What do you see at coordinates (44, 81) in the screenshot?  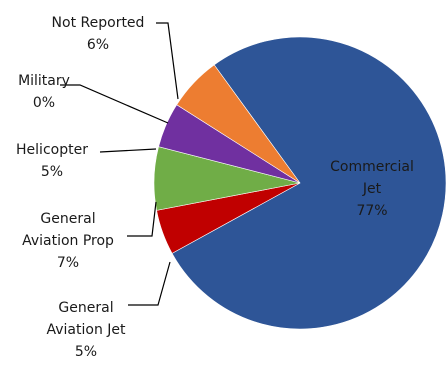 I see `data-label-military-line-1: Military` at bounding box center [44, 81].